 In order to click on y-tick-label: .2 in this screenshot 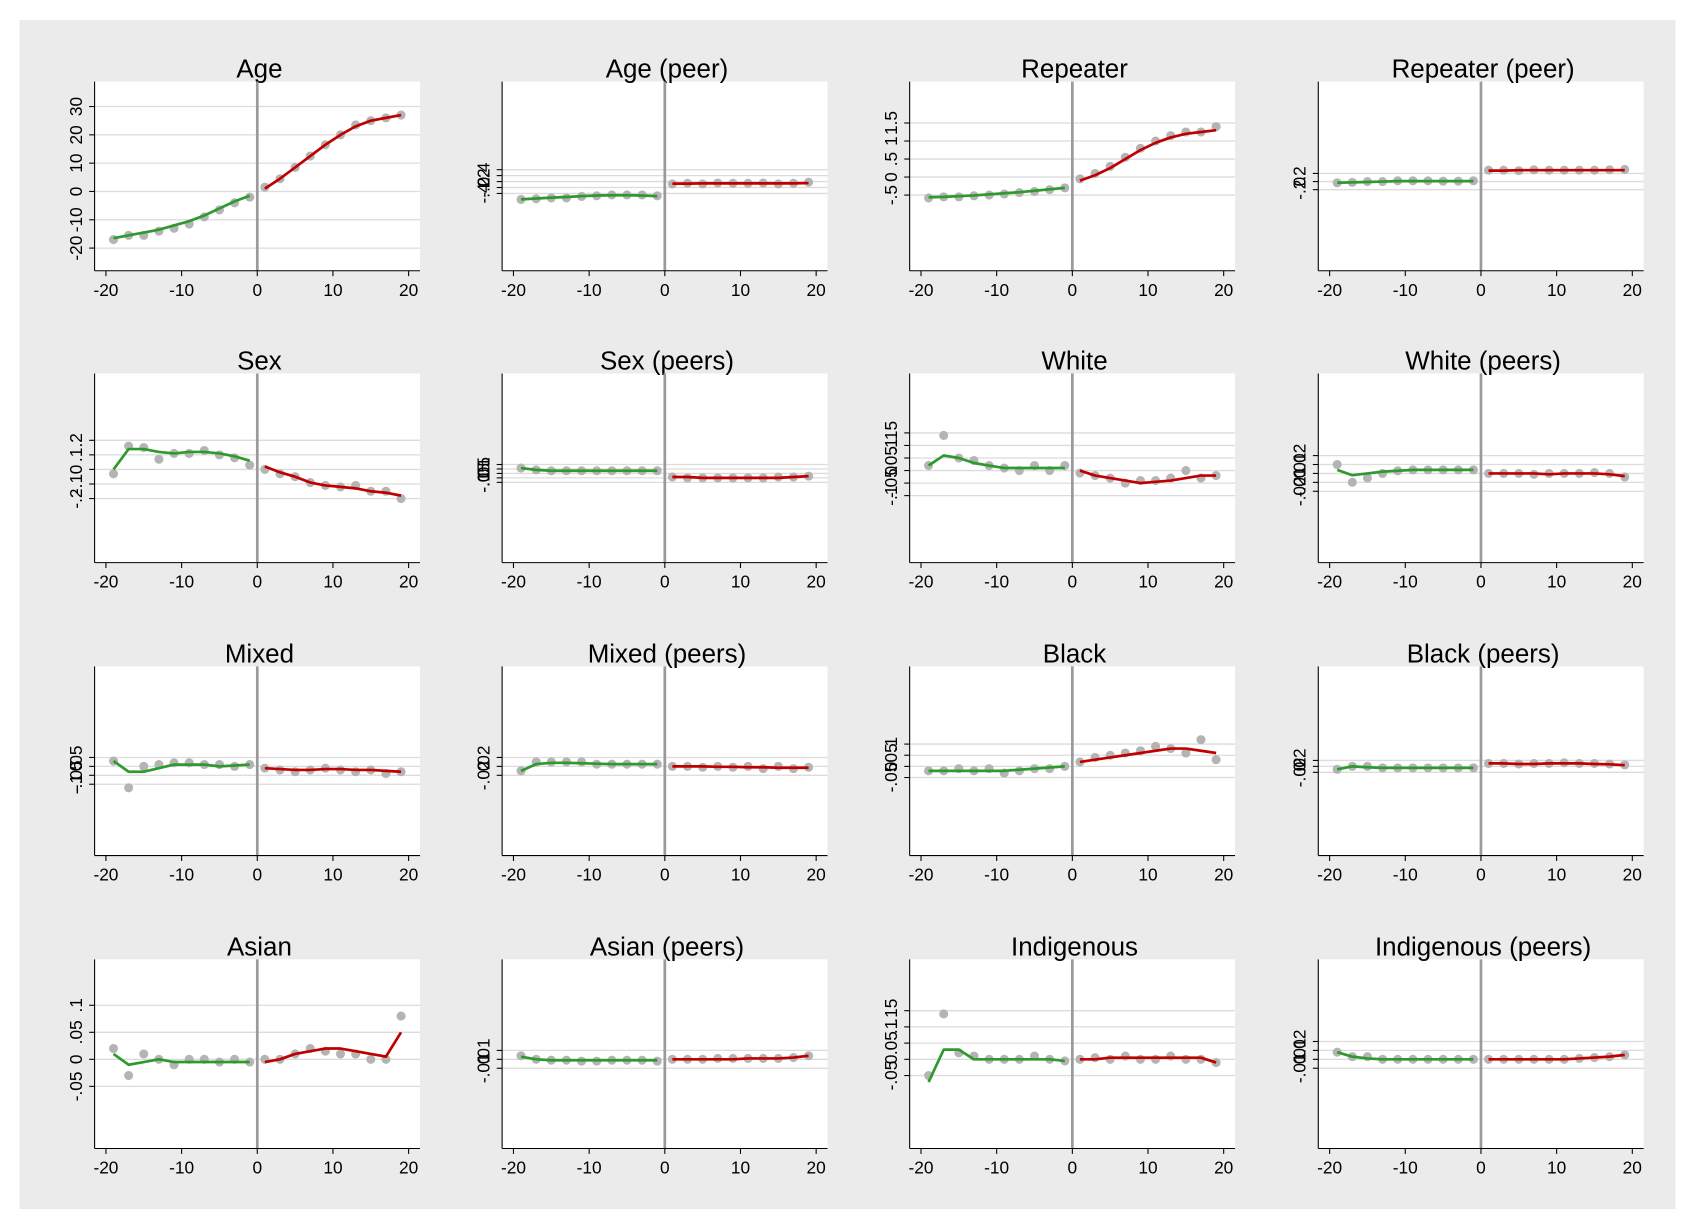, I will do `click(483, 175)`.